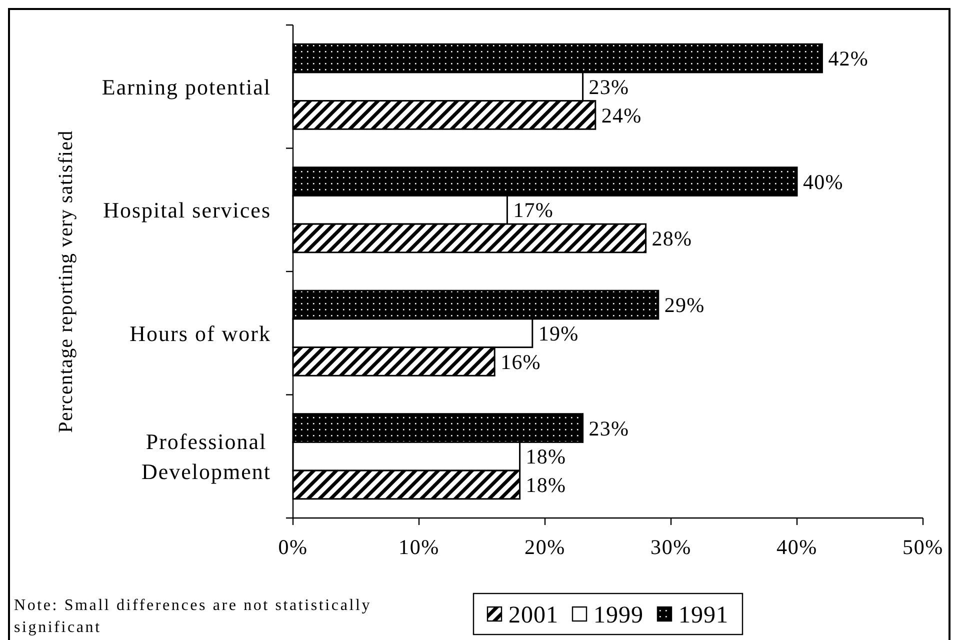 The width and height of the screenshot is (958, 640). What do you see at coordinates (684, 305) in the screenshot?
I see `data-label: 29%` at bounding box center [684, 305].